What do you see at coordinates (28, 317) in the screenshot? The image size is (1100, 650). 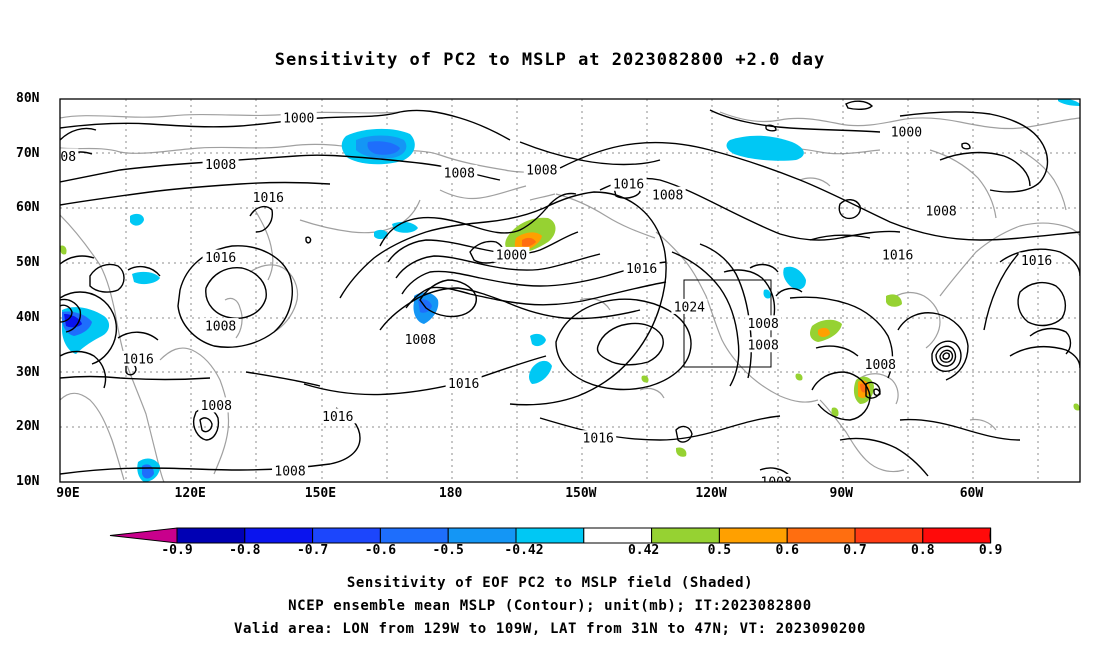 I see `lat-tick-label: 40N` at bounding box center [28, 317].